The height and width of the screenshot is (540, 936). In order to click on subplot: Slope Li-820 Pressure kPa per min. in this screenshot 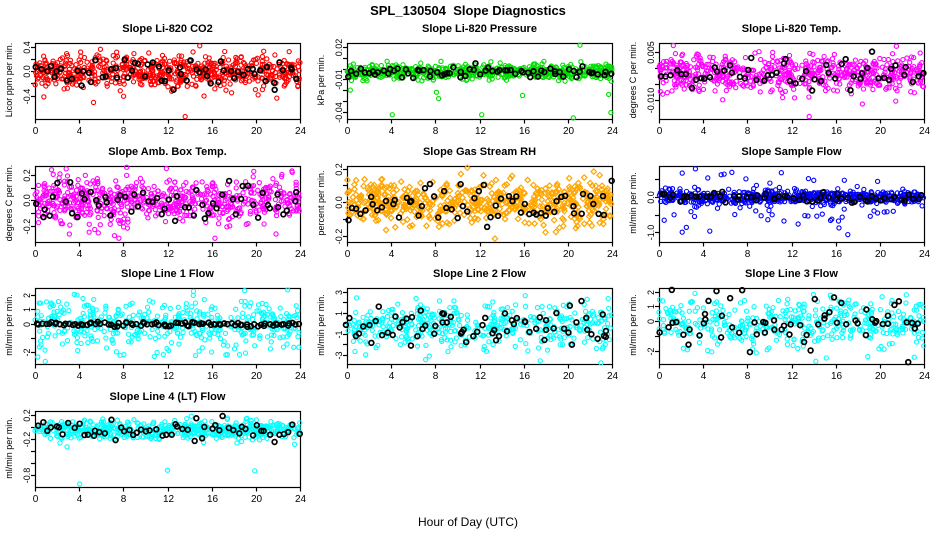, I will do `click(468, 83)`.